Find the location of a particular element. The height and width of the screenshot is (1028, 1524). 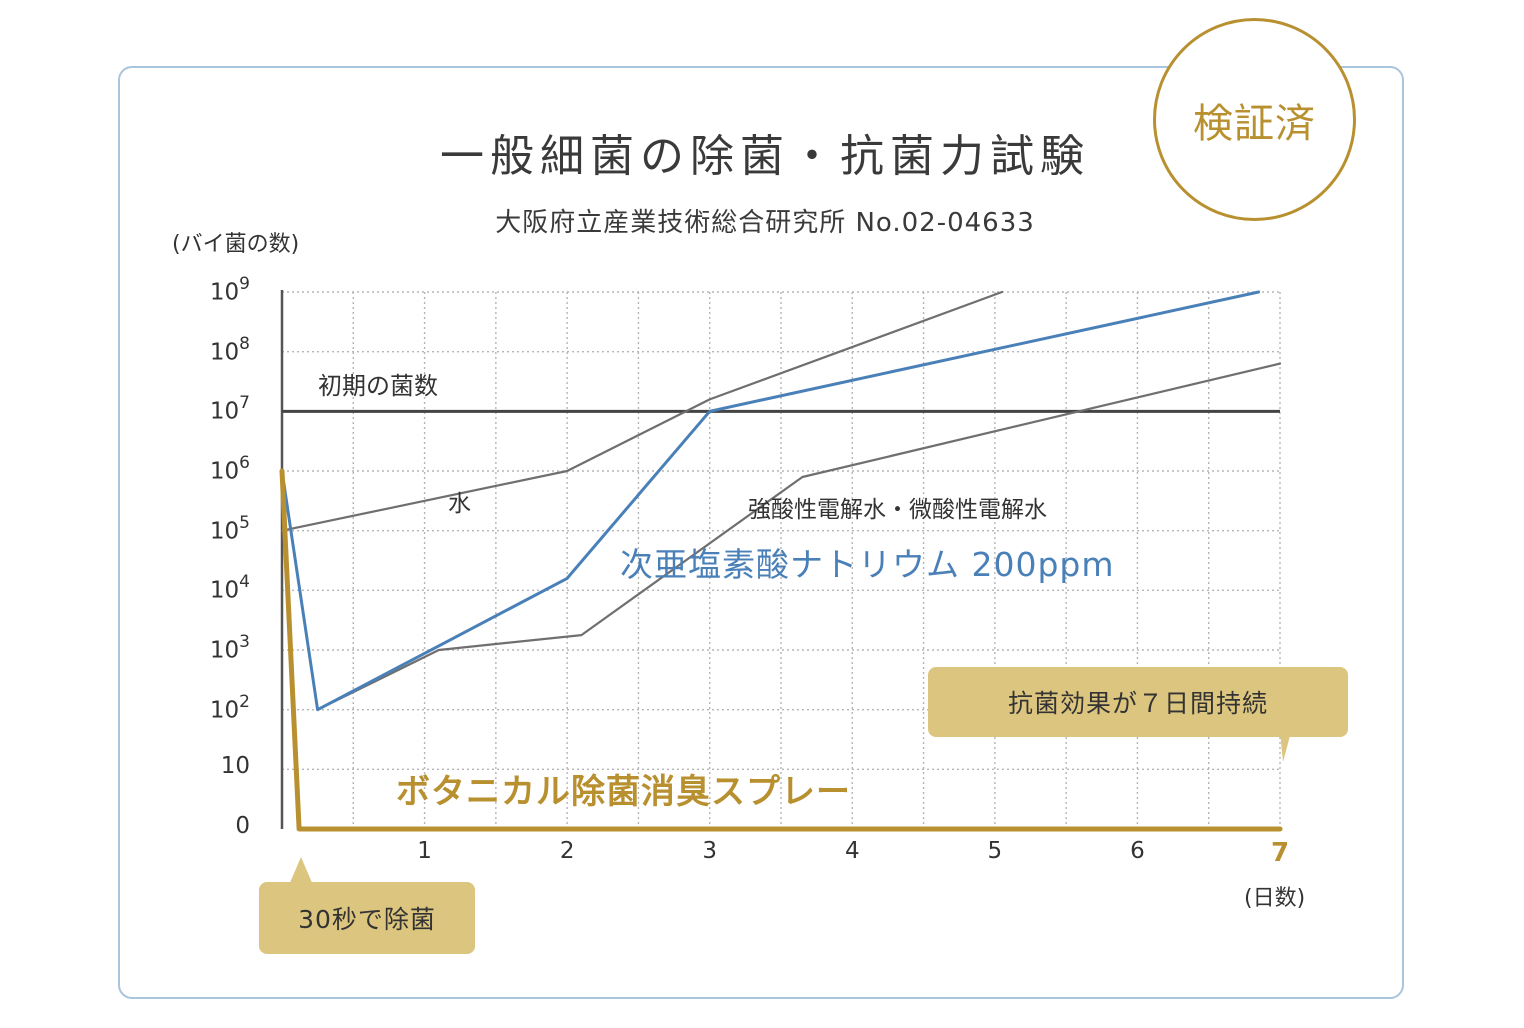

y-tick-label: 10⁹ is located at coordinates (229, 290).